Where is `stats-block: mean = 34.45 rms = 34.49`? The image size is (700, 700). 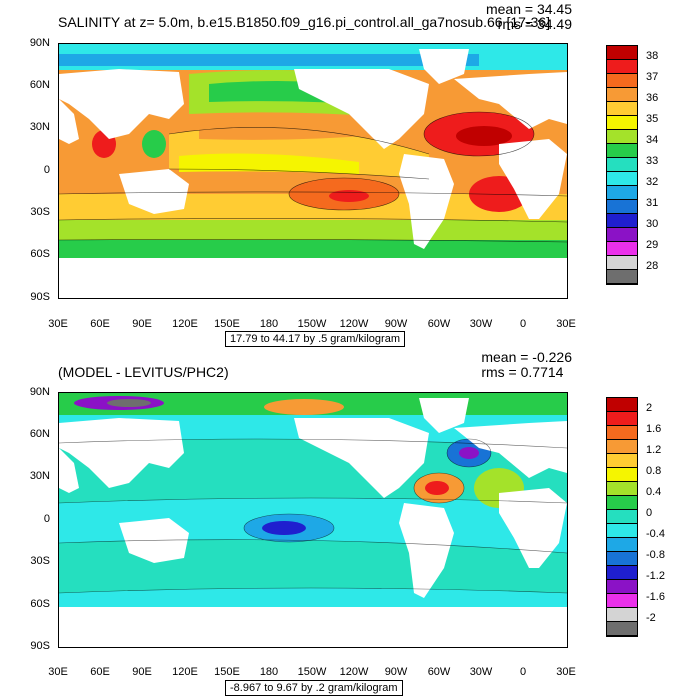 stats-block: mean = 34.45 rms = 34.49 is located at coordinates (529, 17).